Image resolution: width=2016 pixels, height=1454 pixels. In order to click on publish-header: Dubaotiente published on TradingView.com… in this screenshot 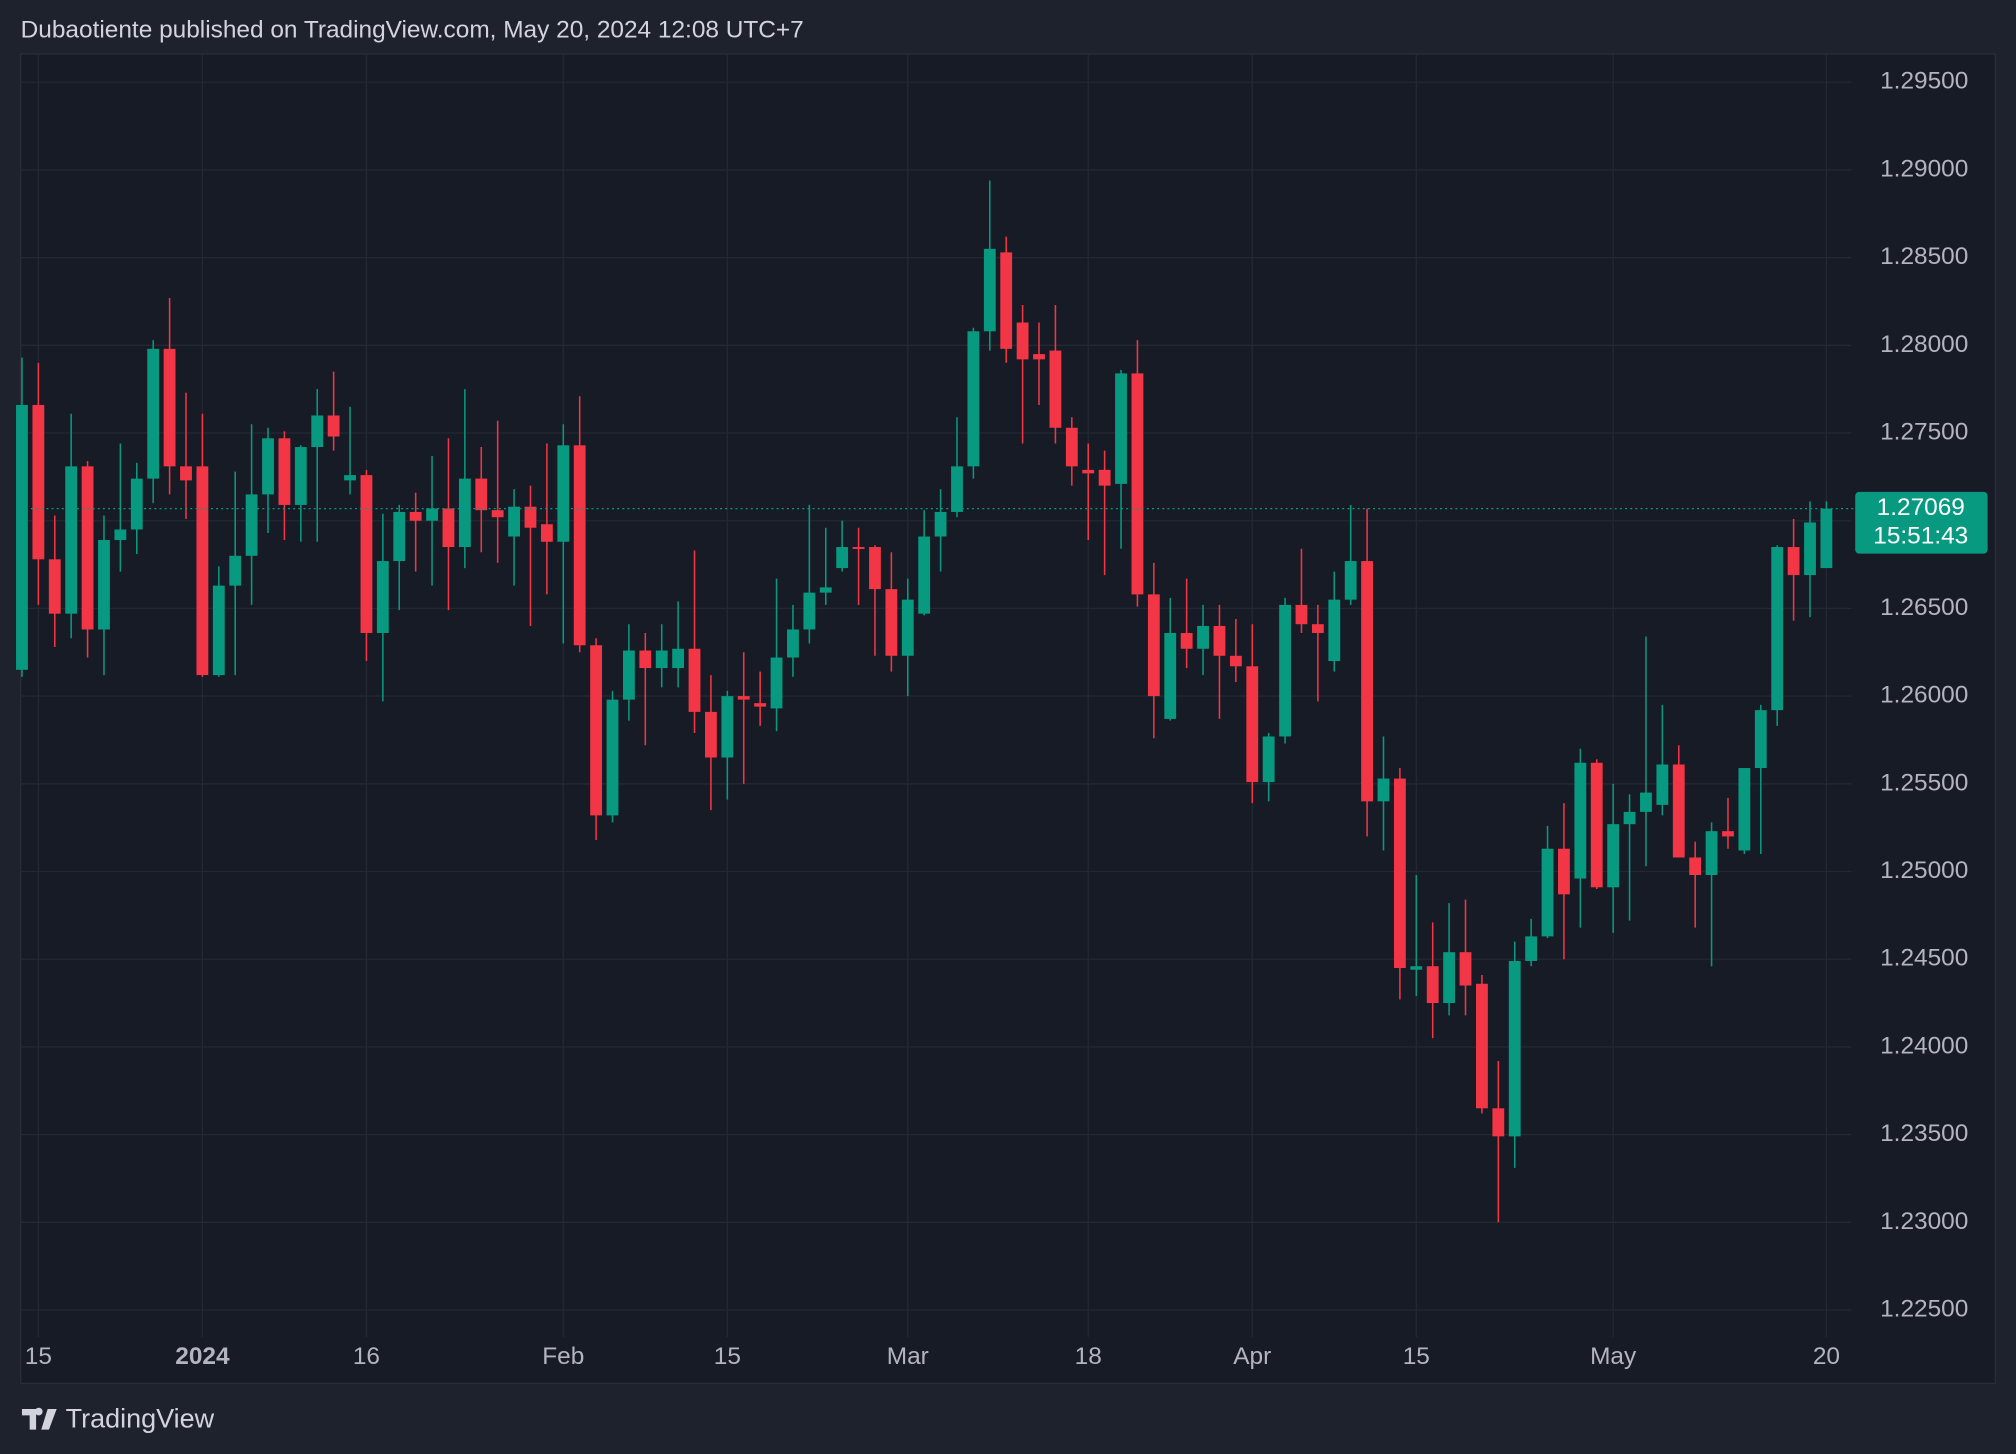, I will do `click(412, 29)`.